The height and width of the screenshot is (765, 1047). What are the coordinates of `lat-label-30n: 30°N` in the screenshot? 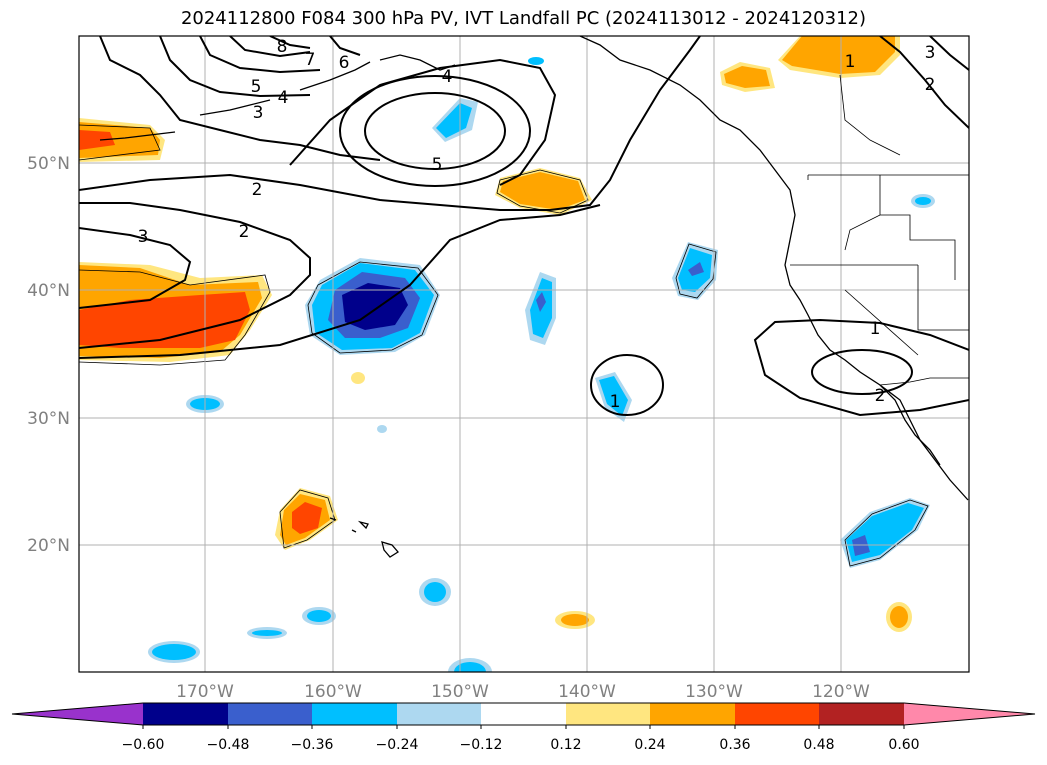 It's located at (48, 419).